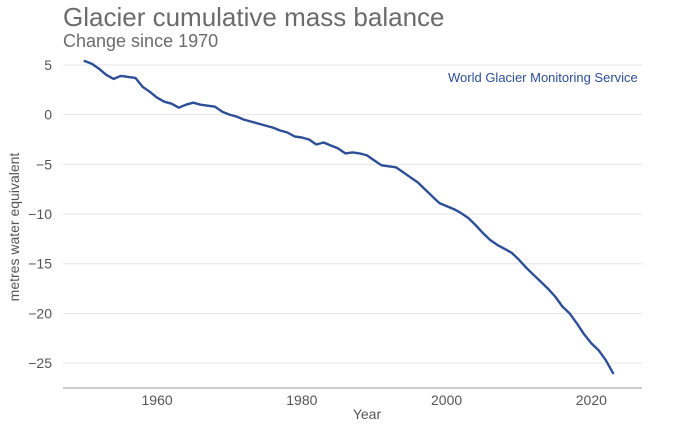  Describe the element at coordinates (48, 115) in the screenshot. I see `y-tick-label: 0` at that location.